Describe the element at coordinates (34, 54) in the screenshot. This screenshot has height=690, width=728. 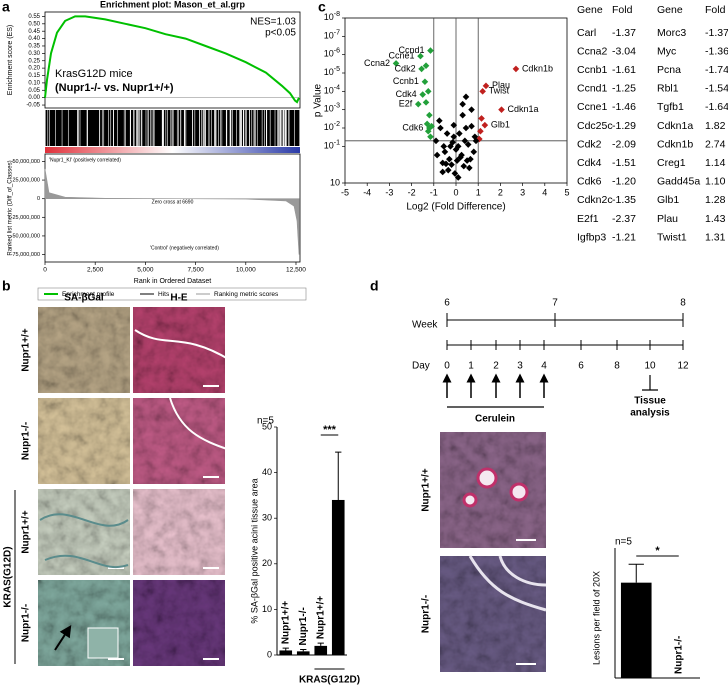
I see `y-tick-label: 0.30` at that location.